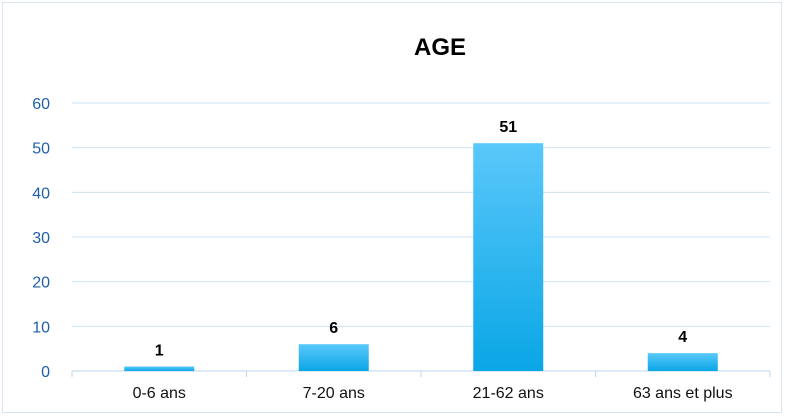 The image size is (786, 417). Describe the element at coordinates (41, 283) in the screenshot. I see `y-tick-label: 20` at that location.